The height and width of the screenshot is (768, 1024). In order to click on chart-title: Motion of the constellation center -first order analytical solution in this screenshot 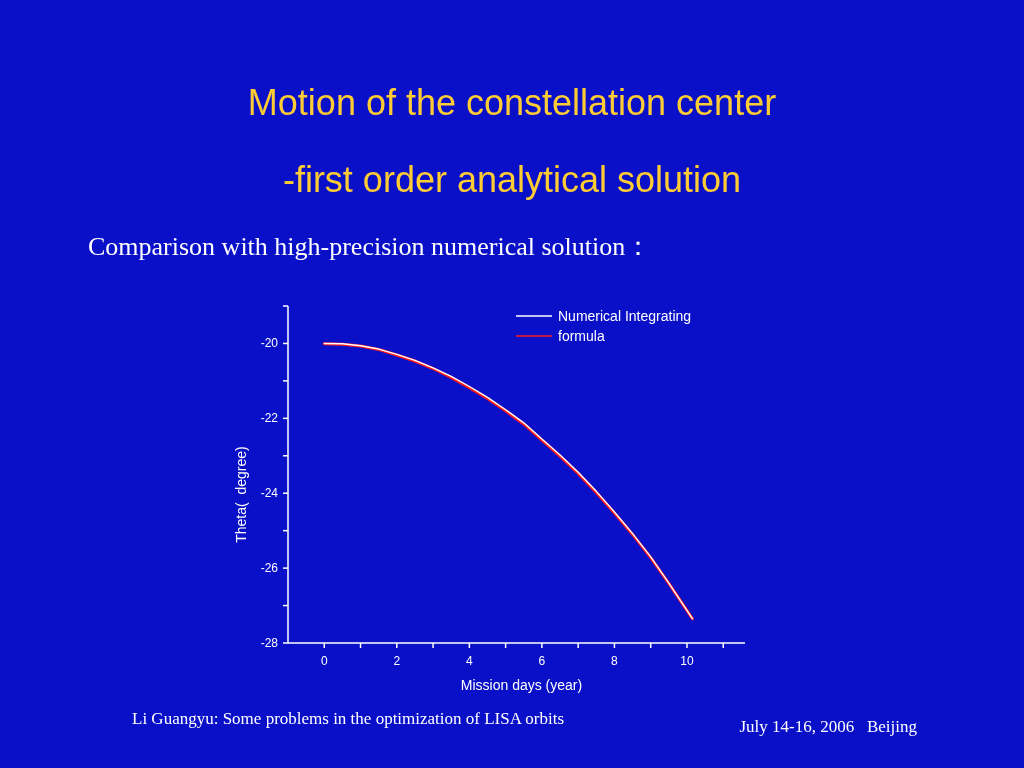, I will do `click(512, 141)`.